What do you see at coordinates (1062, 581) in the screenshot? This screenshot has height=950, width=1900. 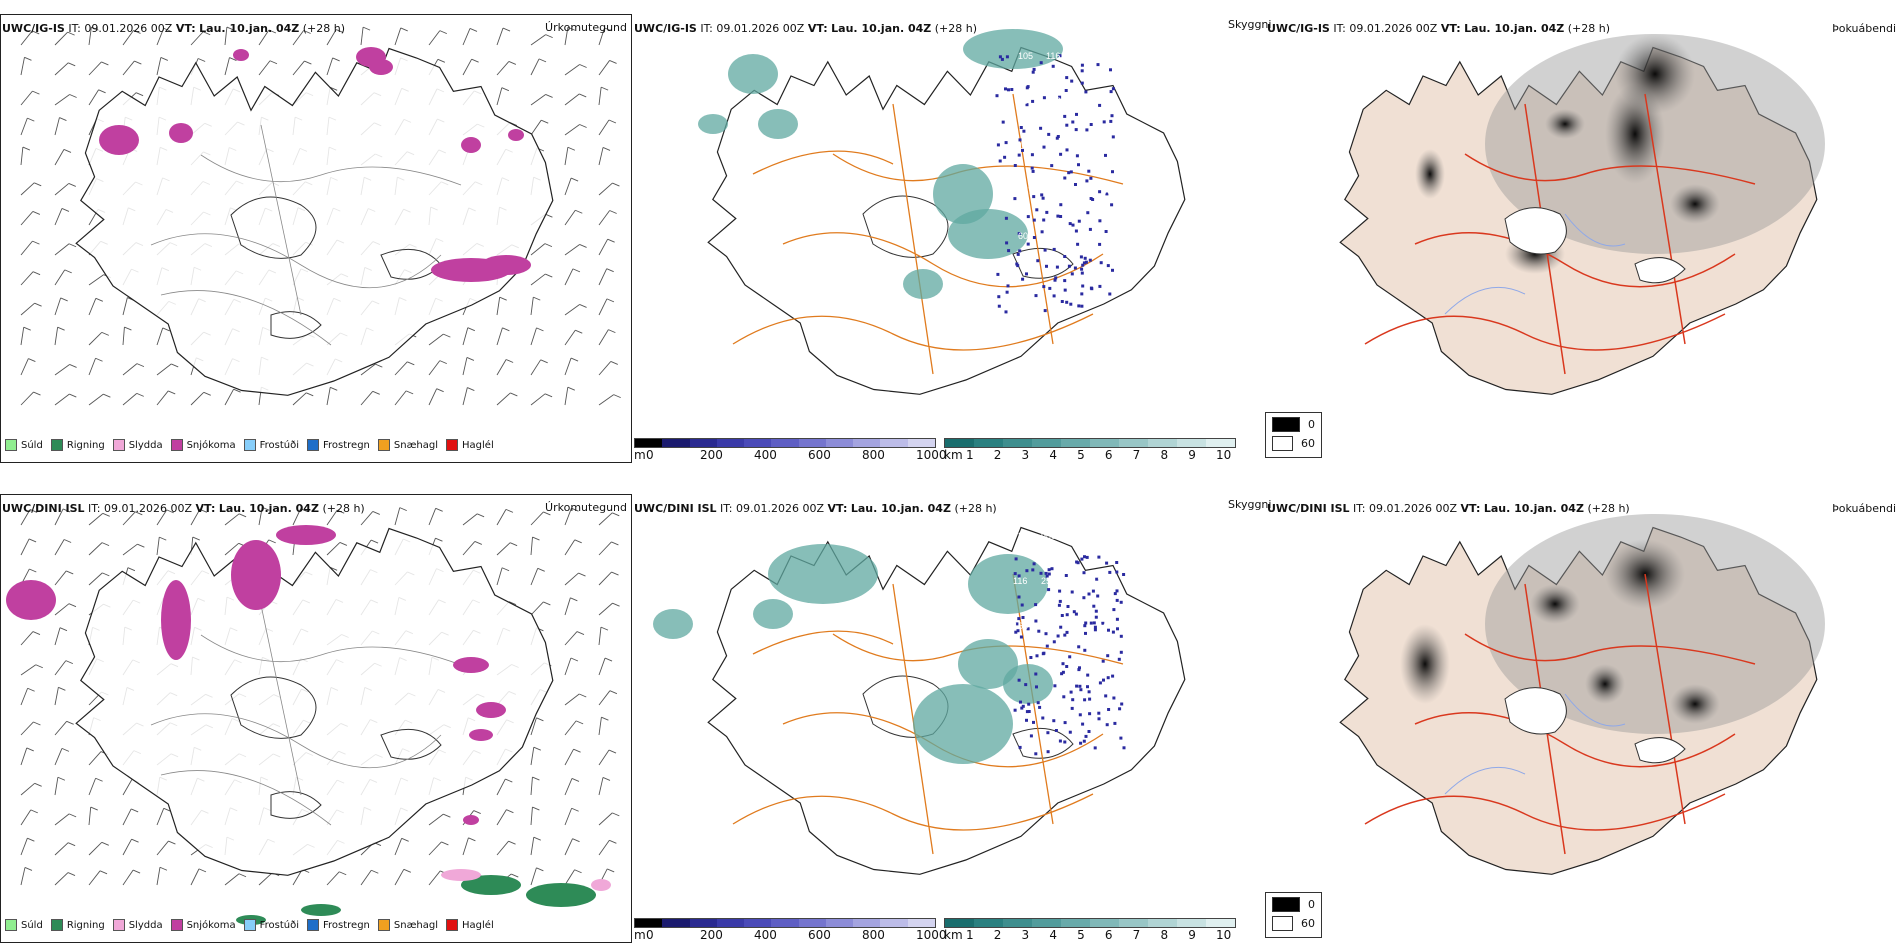 I see `cloud-base-labels: 736 900 220 107 116 255 114 104 163 125 92 94` at bounding box center [1062, 581].